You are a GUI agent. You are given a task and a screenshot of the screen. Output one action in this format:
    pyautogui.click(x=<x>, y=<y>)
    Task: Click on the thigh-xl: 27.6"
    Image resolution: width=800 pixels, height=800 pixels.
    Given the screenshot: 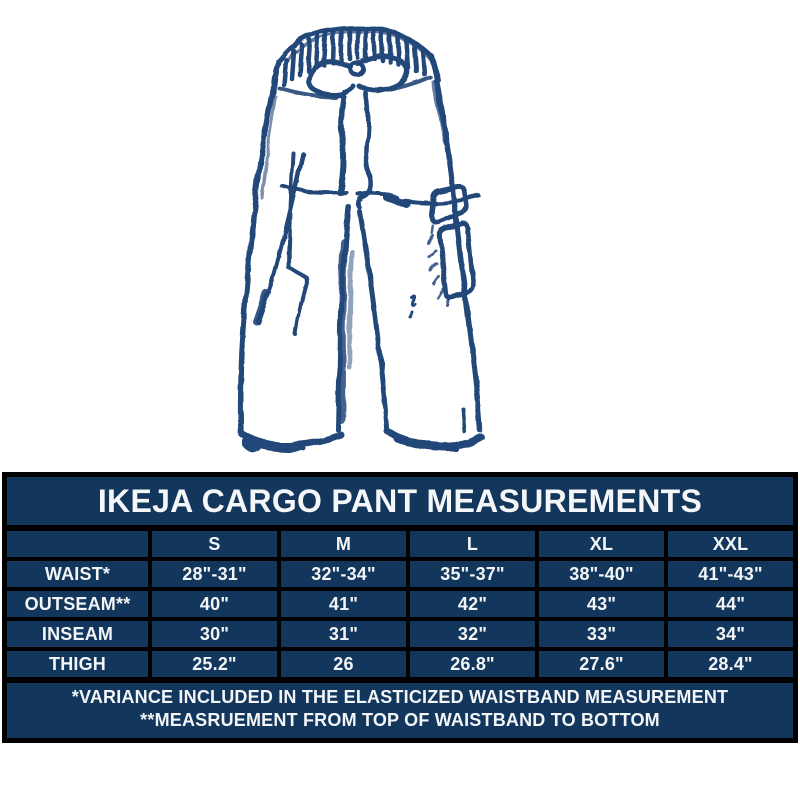 What is the action you would take?
    pyautogui.click(x=601, y=664)
    